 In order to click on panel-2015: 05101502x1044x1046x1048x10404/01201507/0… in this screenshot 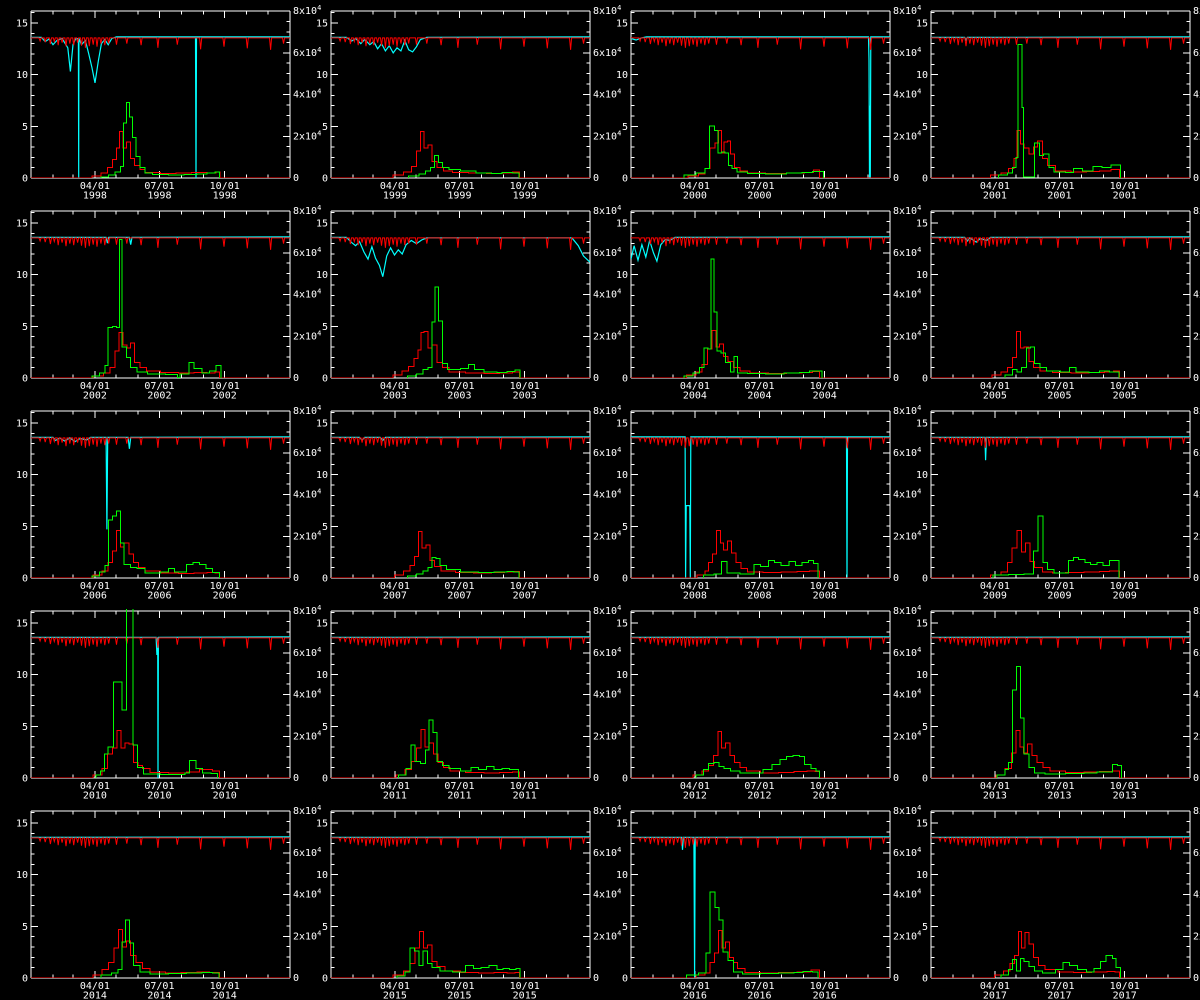, I will do `click(468, 902)`.